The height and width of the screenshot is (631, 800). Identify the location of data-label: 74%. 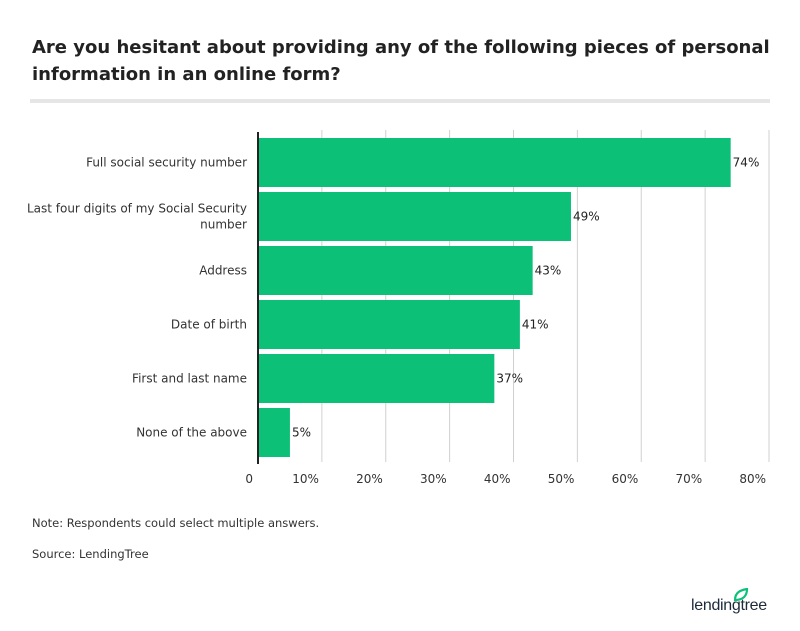
(746, 163).